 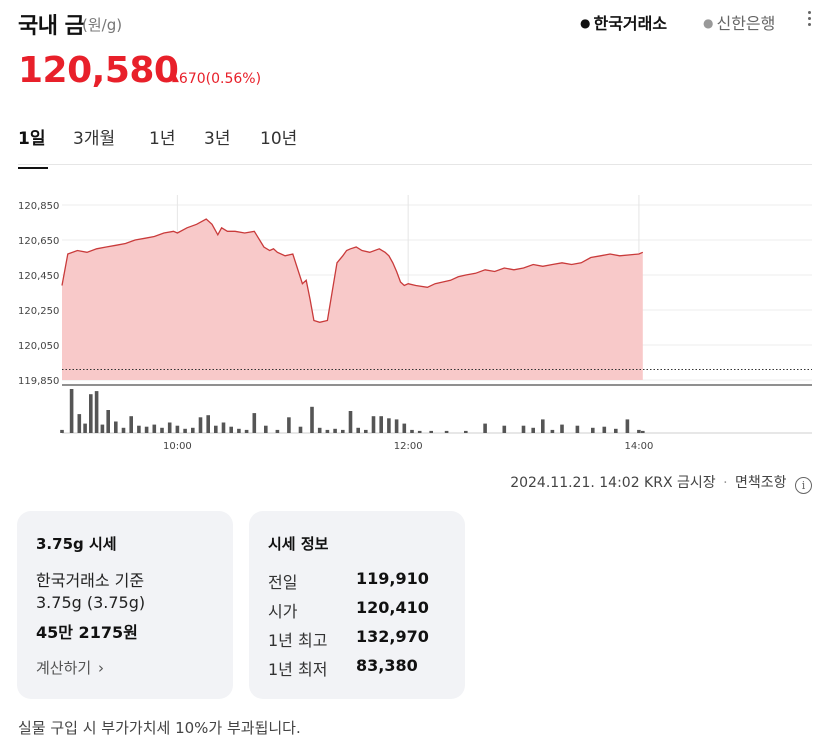 I want to click on tab-1y: 1년, so click(x=162, y=139).